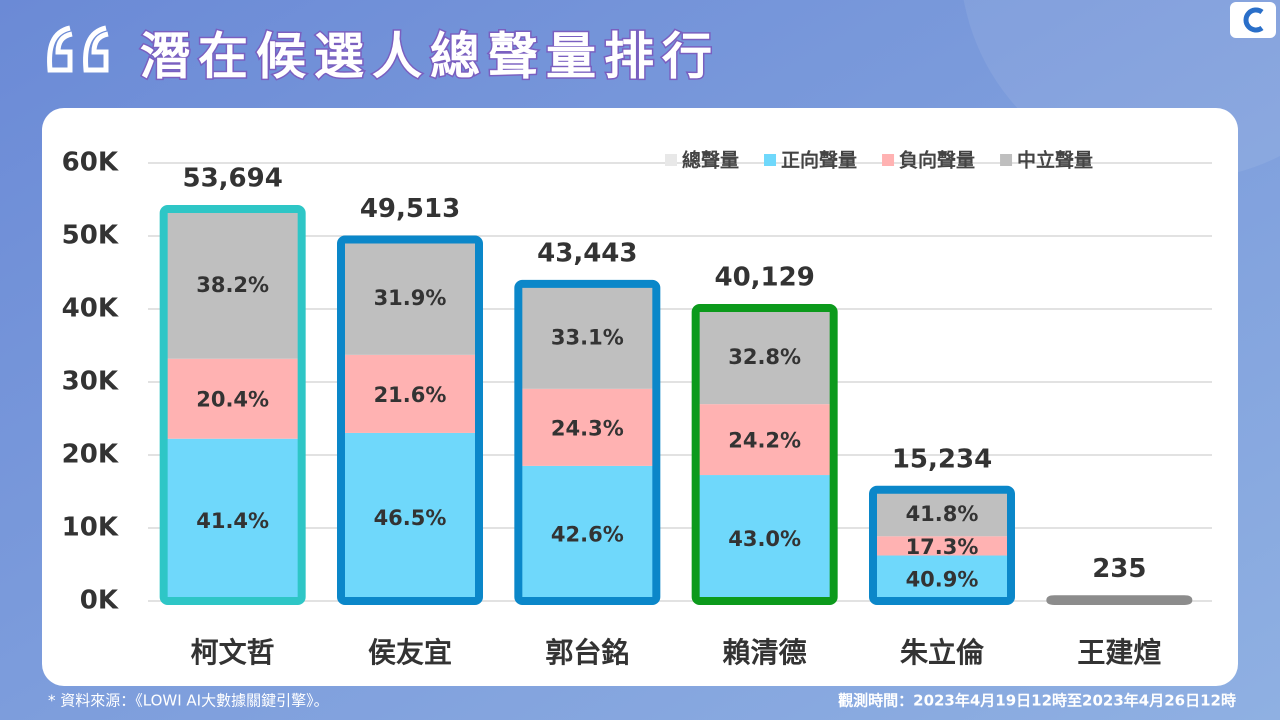 The width and height of the screenshot is (1280, 720). Describe the element at coordinates (90, 236) in the screenshot. I see `y-tick-label: 50K` at that location.